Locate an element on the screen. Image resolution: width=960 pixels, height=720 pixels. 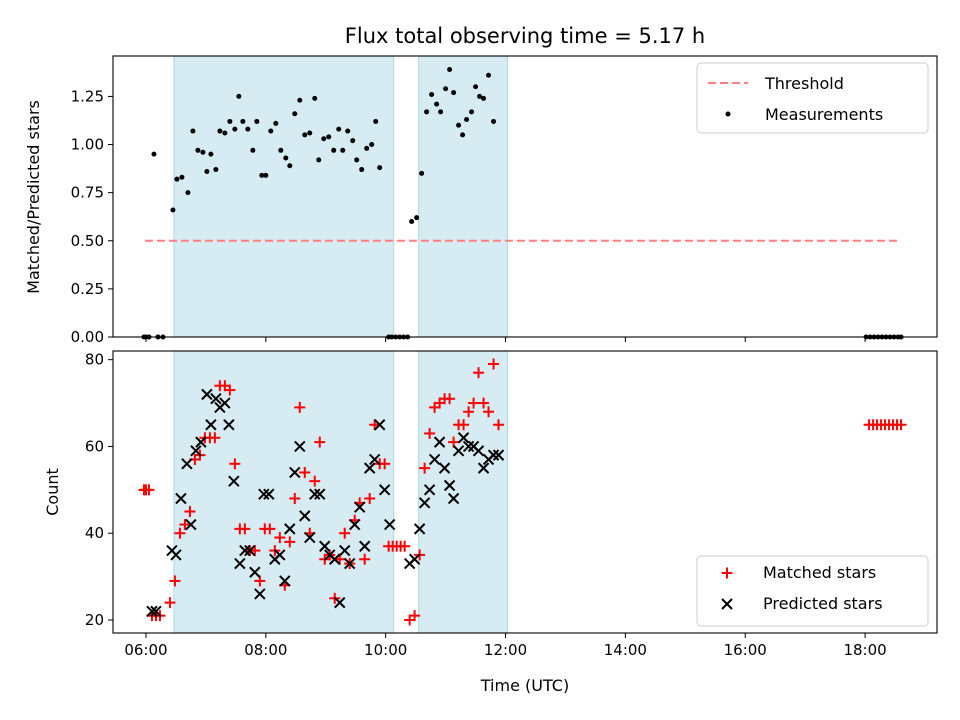
legend-measurements-swatch is located at coordinates (728, 114).